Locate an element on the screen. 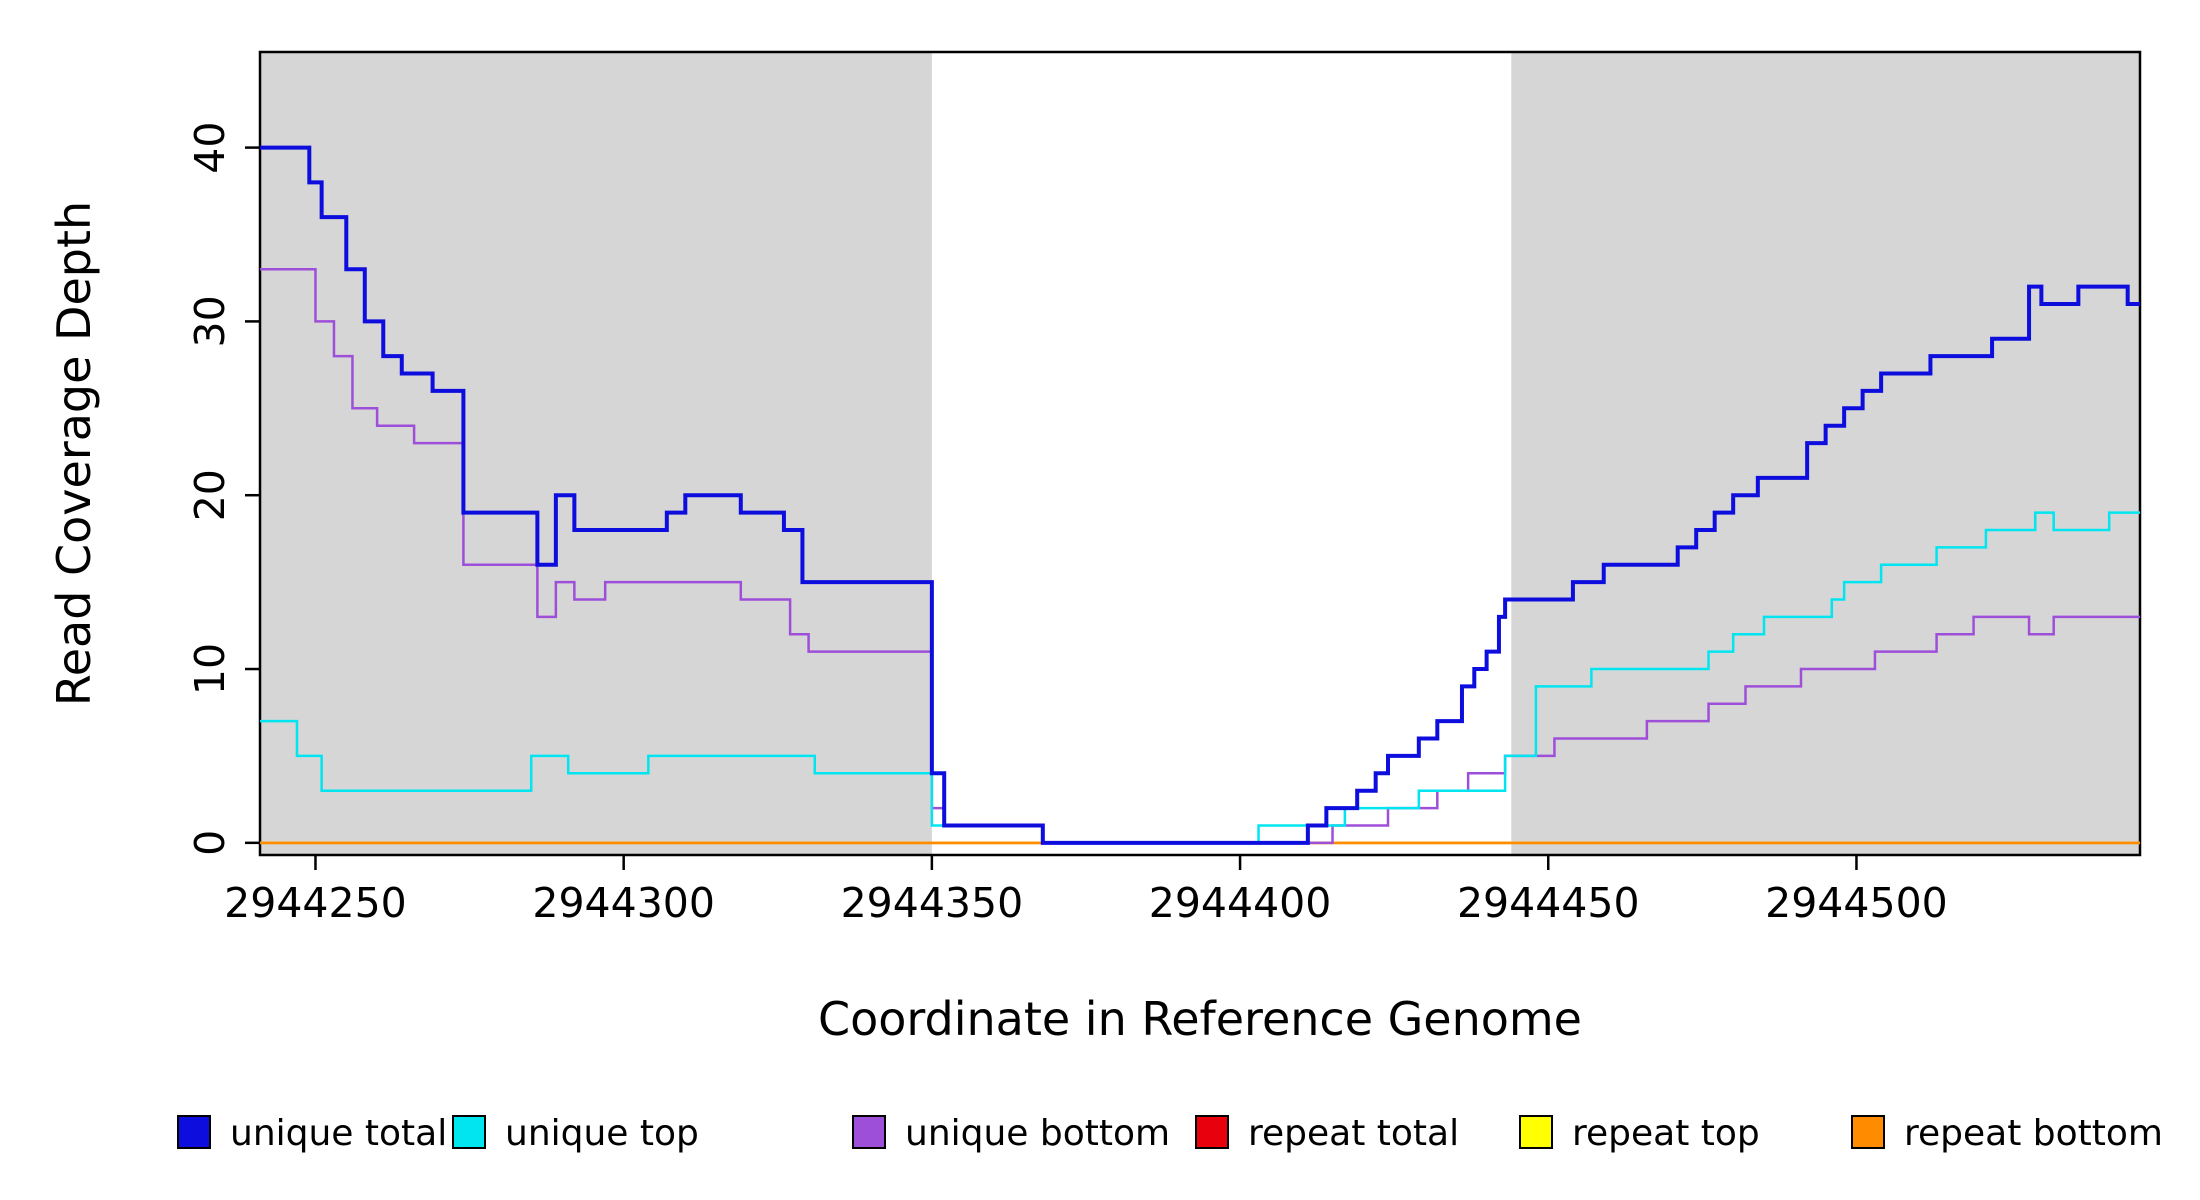  x-tick-label: 2944250 is located at coordinates (315, 903).